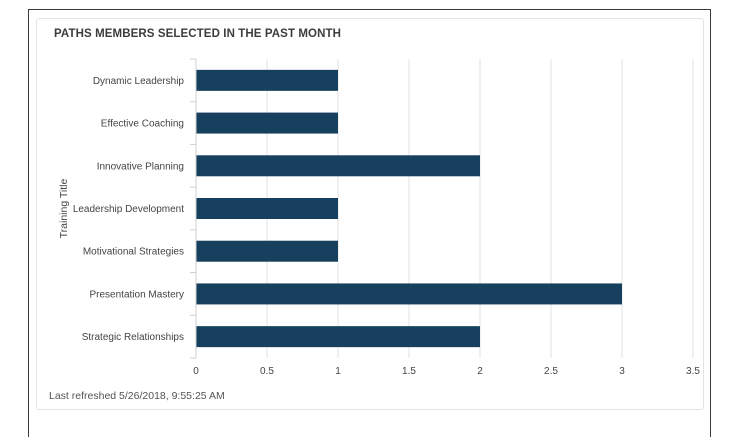  What do you see at coordinates (198, 34) in the screenshot?
I see `chart-title: PATHS MEMBERS SELECTED IN THE PAST MONTH` at bounding box center [198, 34].